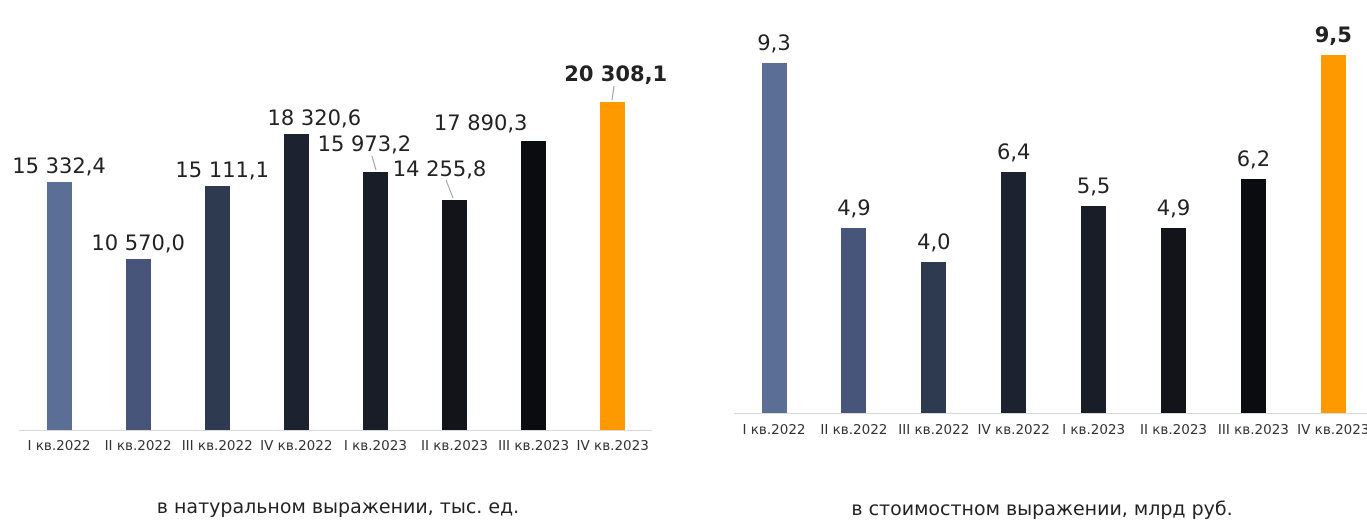  What do you see at coordinates (314, 118) in the screenshot?
I see `data-label: 18 320,6` at bounding box center [314, 118].